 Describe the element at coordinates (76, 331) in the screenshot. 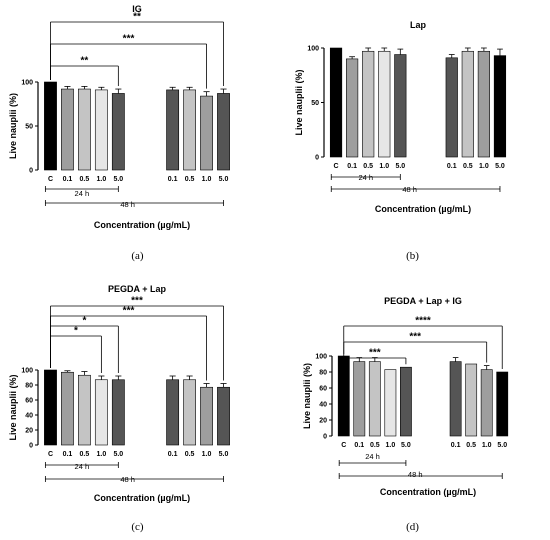

I see `sig-label: *` at that location.